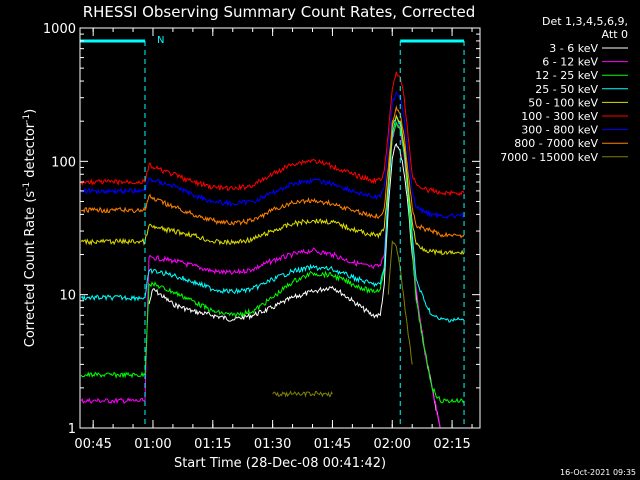  What do you see at coordinates (63, 162) in the screenshot?
I see `y-tick-label: 100` at bounding box center [63, 162].